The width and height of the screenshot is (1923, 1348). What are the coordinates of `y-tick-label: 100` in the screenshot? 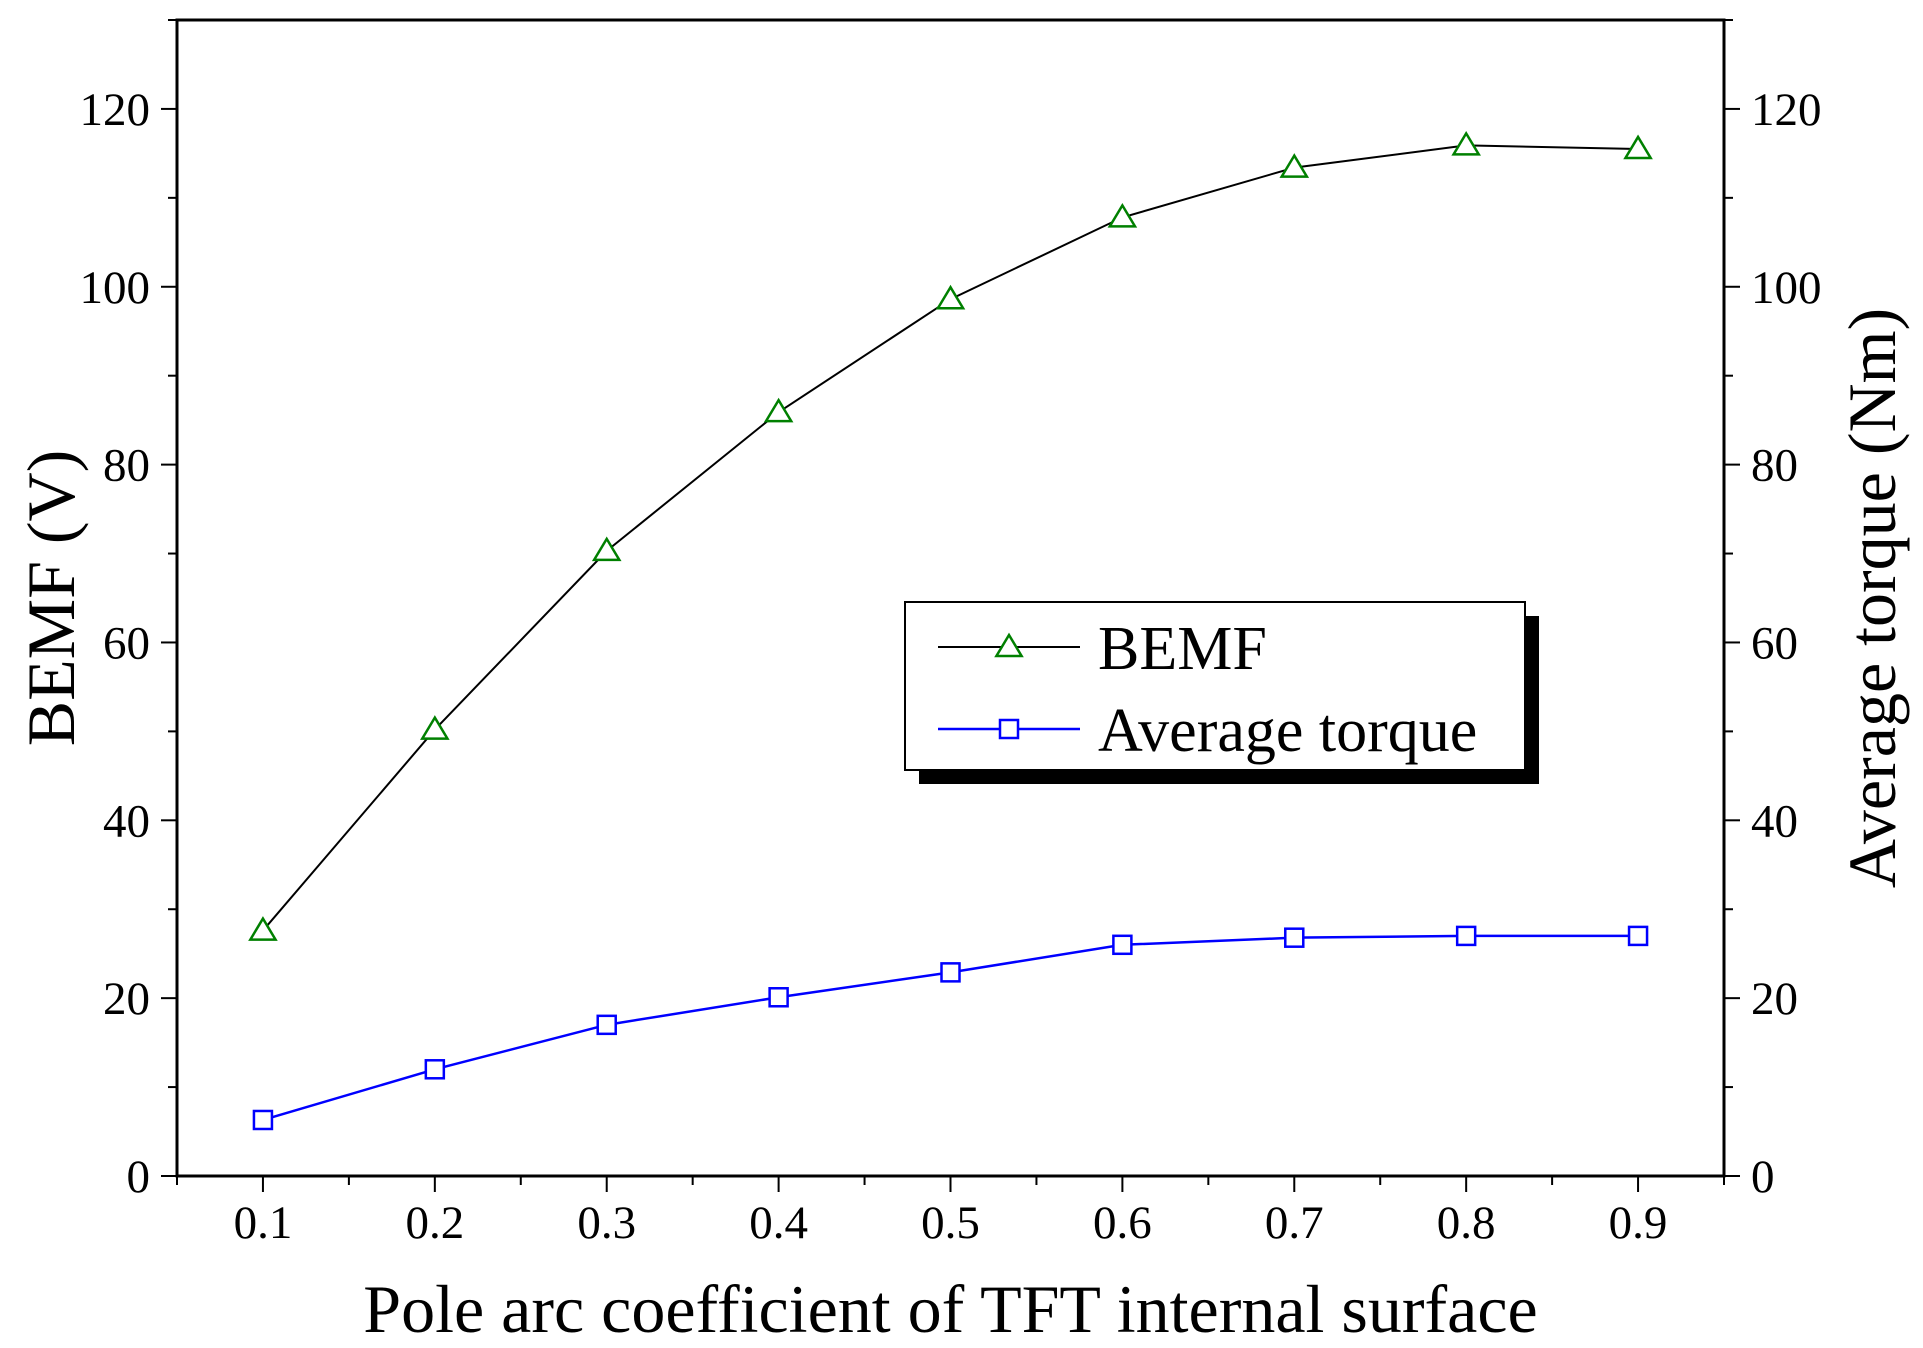 It's located at (115, 288).